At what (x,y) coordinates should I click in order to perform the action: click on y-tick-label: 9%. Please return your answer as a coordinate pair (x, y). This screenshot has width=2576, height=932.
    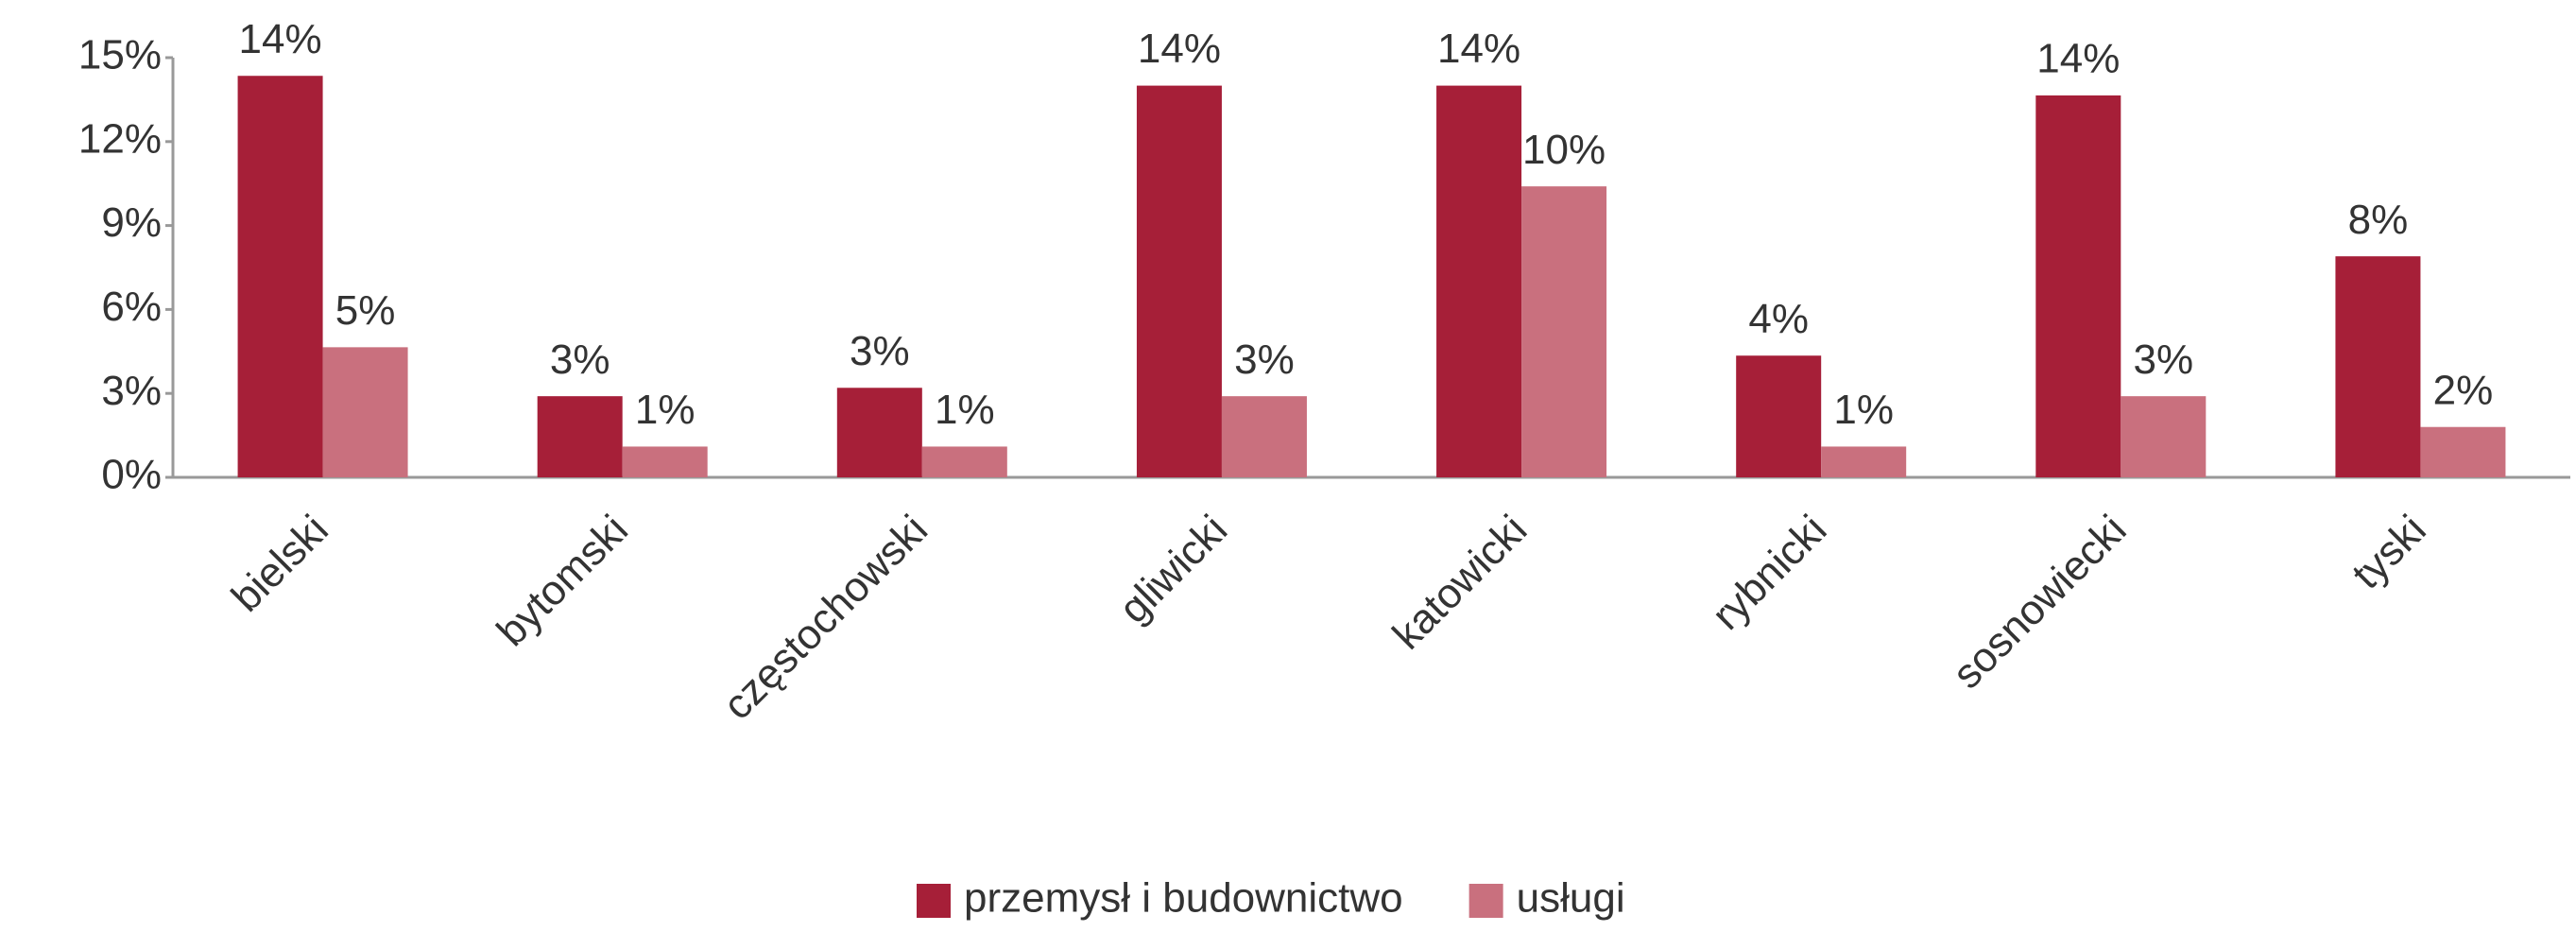
    Looking at the image, I should click on (131, 222).